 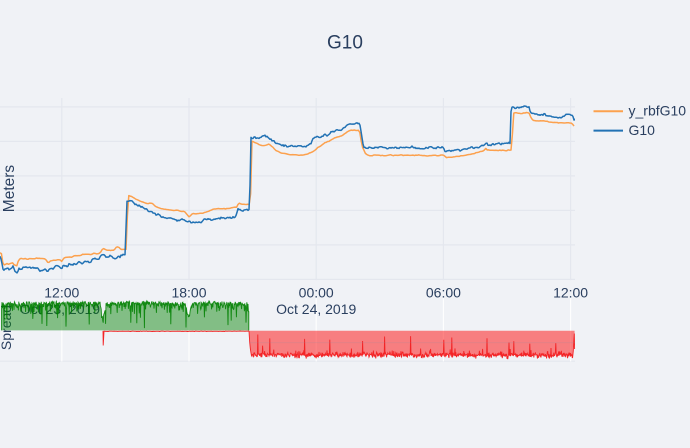 What do you see at coordinates (9, 189) in the screenshot?
I see `svg-text: Meters` at bounding box center [9, 189].